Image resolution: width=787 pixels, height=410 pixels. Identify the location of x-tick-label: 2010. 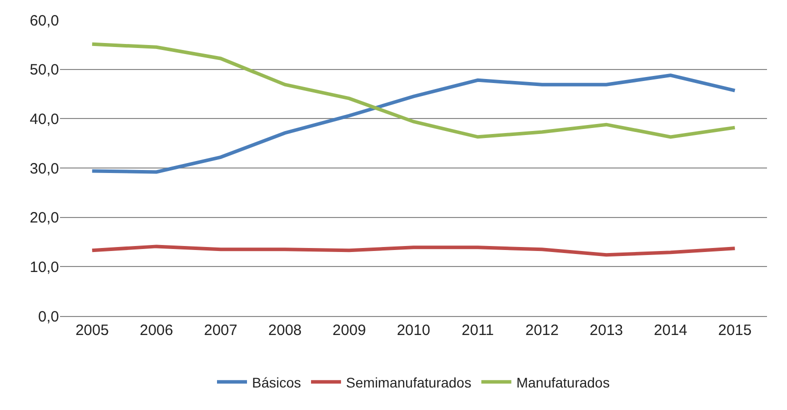
(413, 330).